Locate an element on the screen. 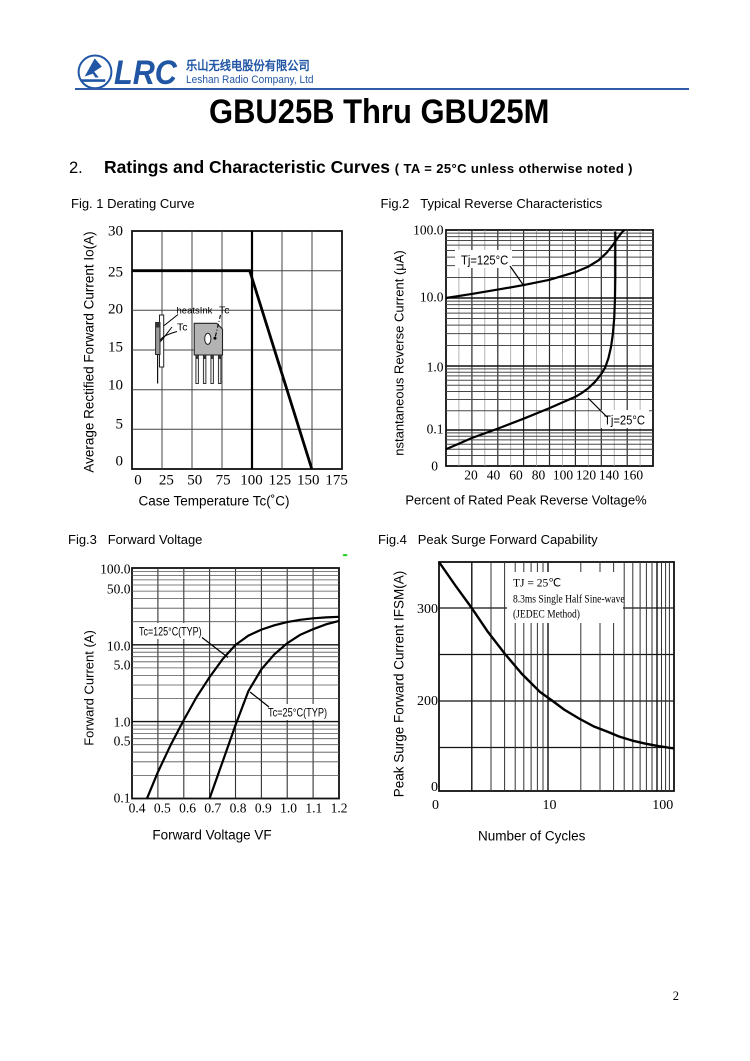 The width and height of the screenshot is (750, 1061). svg-text: (JEDEC Method) is located at coordinates (546, 615).